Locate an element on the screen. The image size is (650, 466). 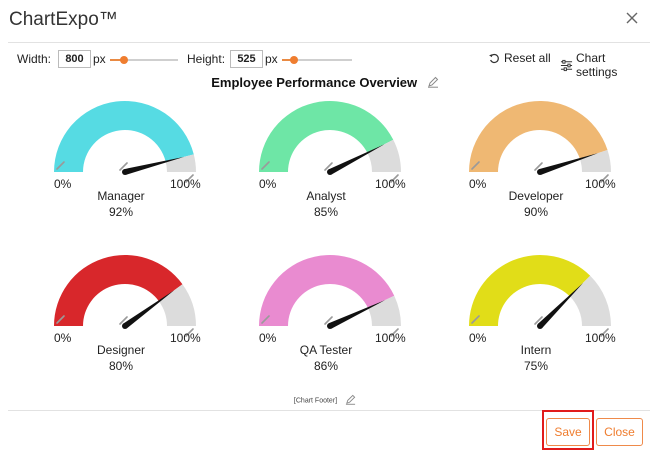
gauge-name-label: Intern is located at coordinates (536, 350).